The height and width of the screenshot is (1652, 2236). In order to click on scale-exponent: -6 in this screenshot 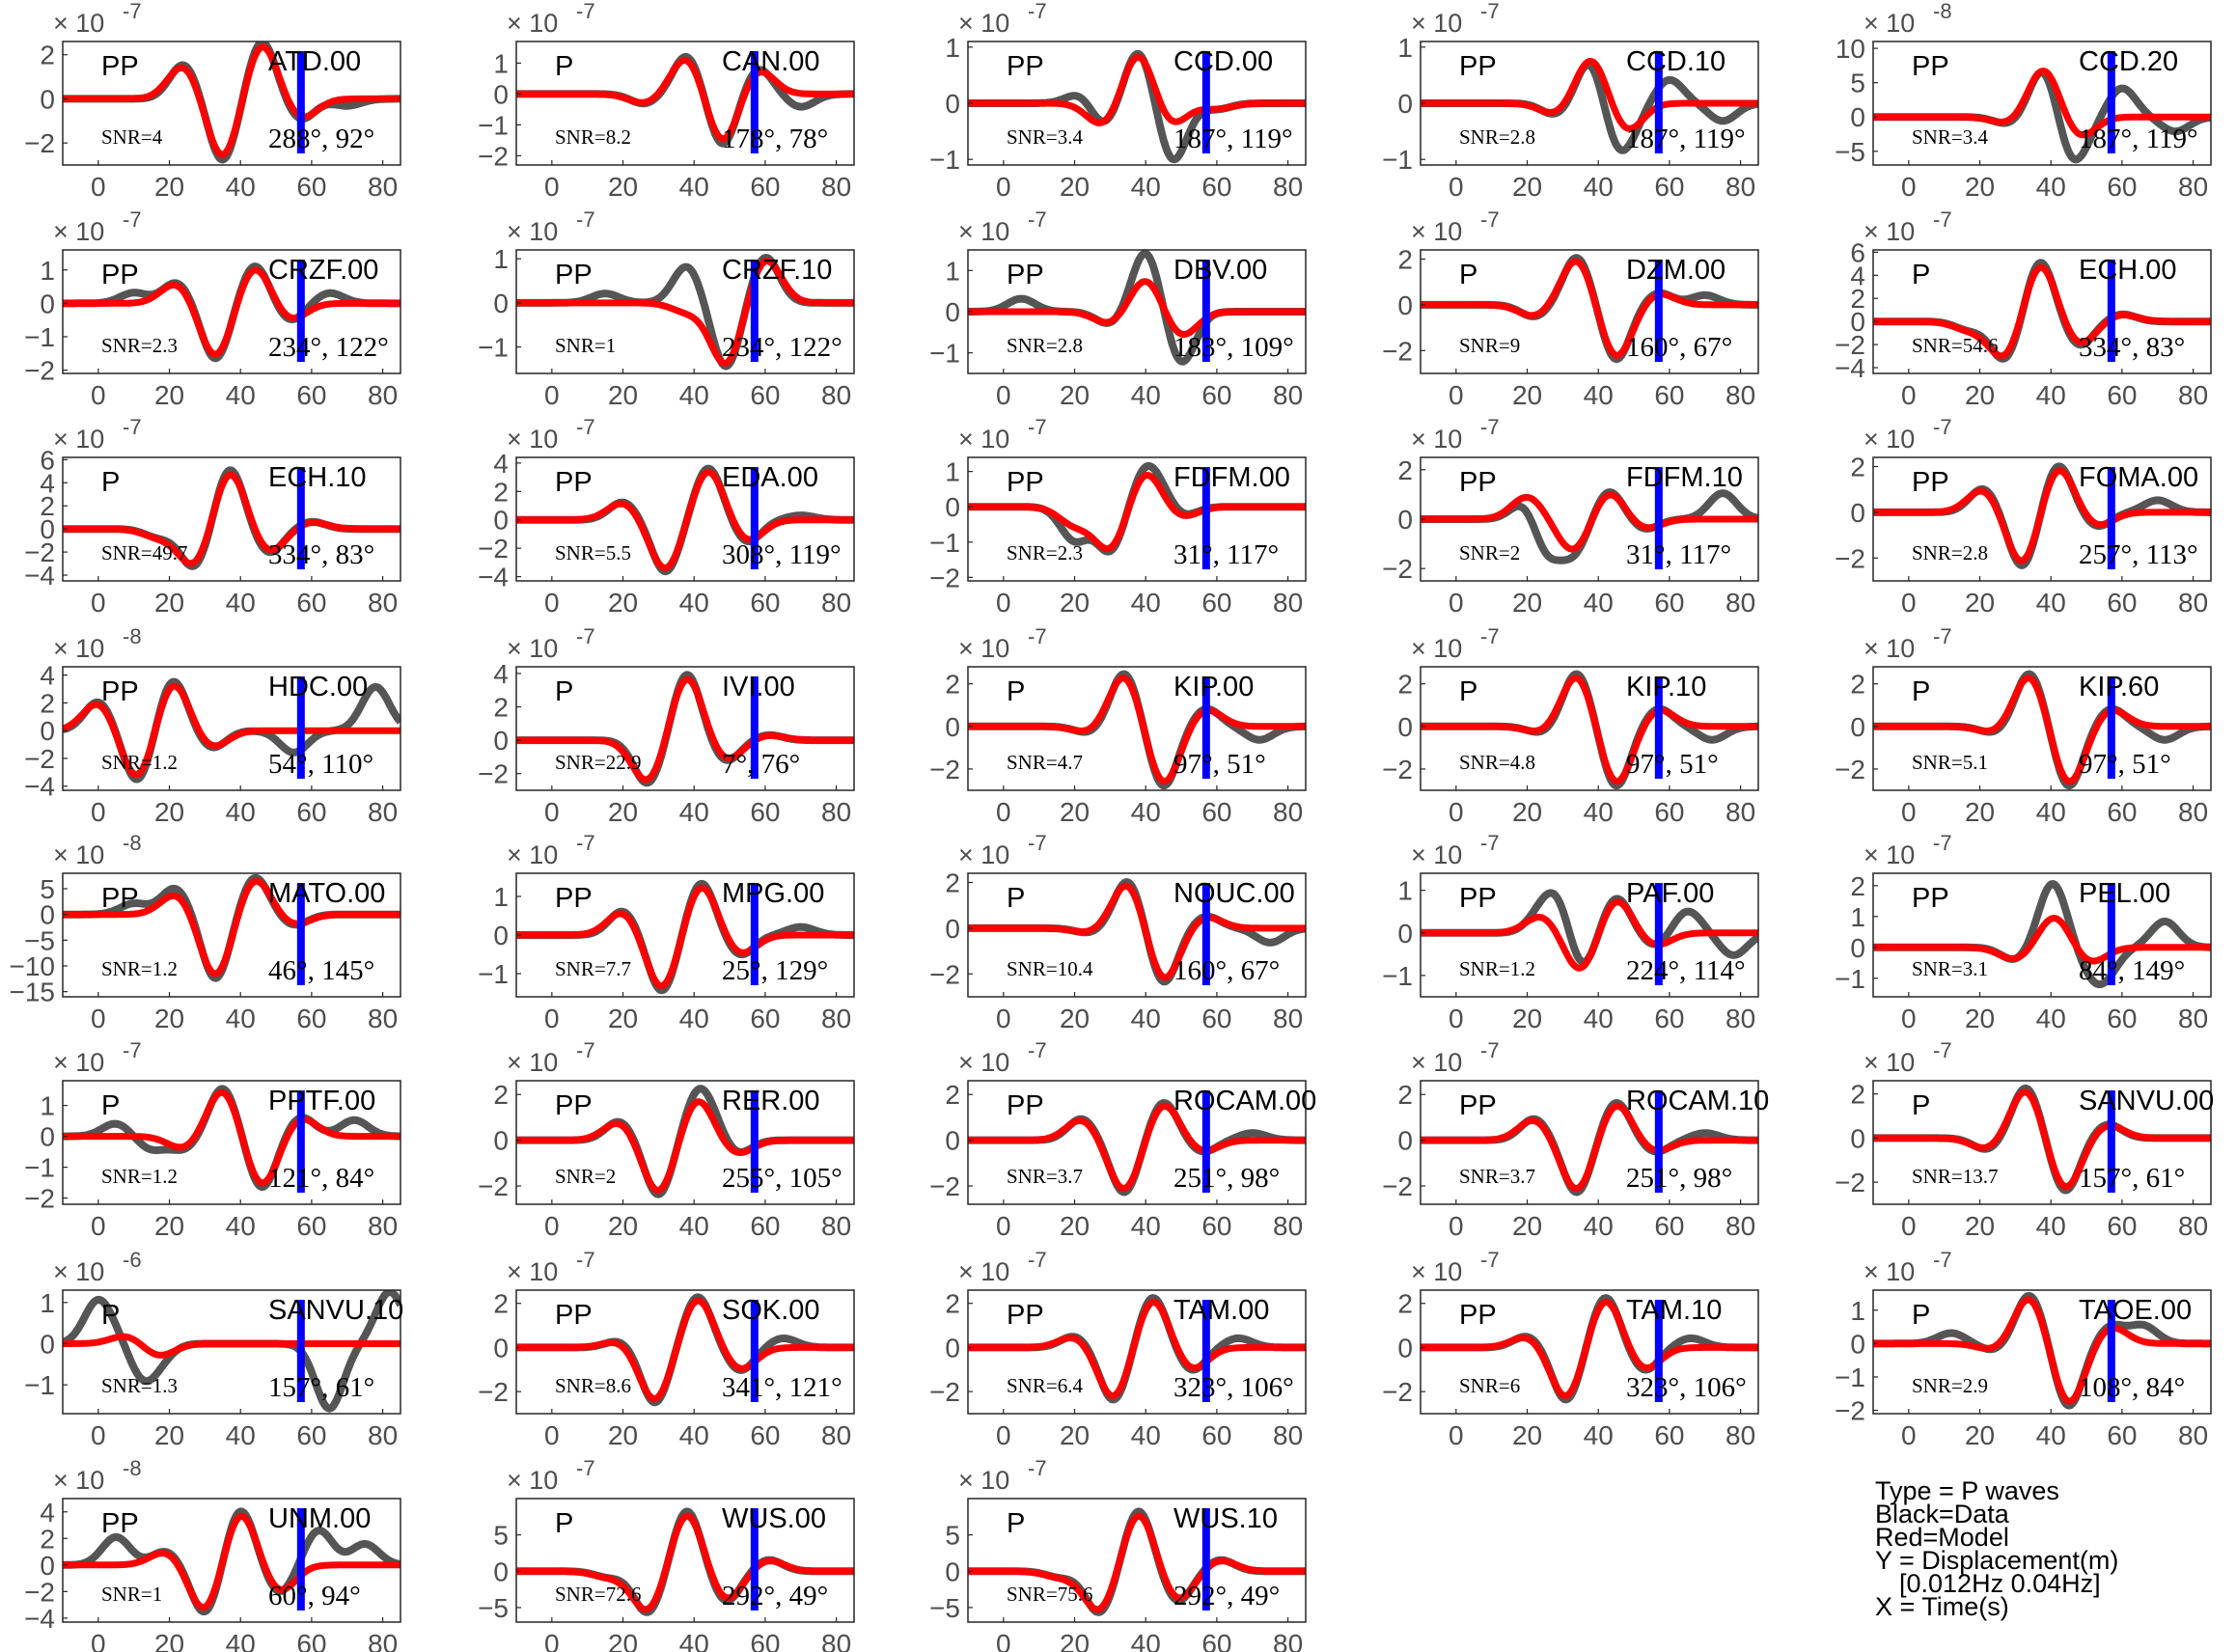, I will do `click(133, 1260)`.